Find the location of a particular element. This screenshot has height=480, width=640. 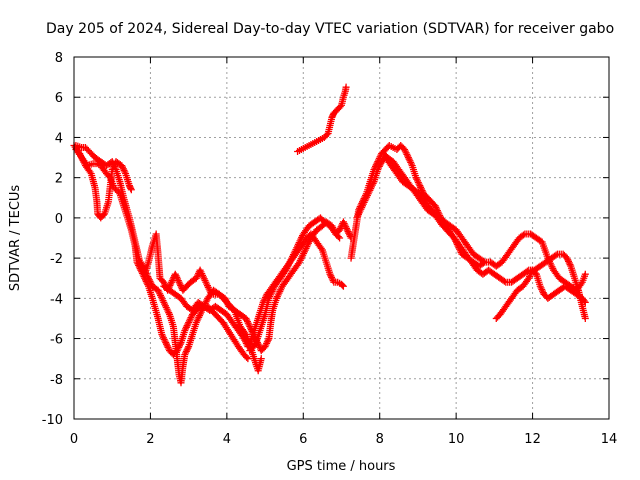

y-tick-label: -4 is located at coordinates (56, 299).